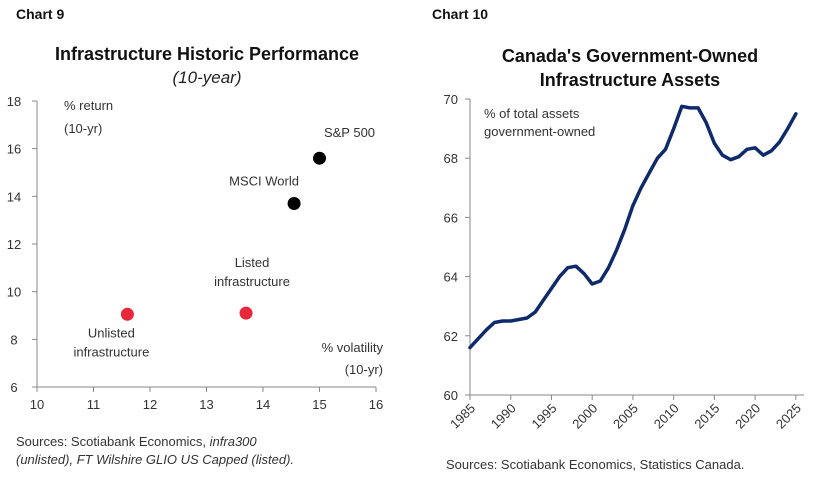 This screenshot has height=500, width=828. Describe the element at coordinates (319, 404) in the screenshot. I see `x-tick-label: 15` at that location.